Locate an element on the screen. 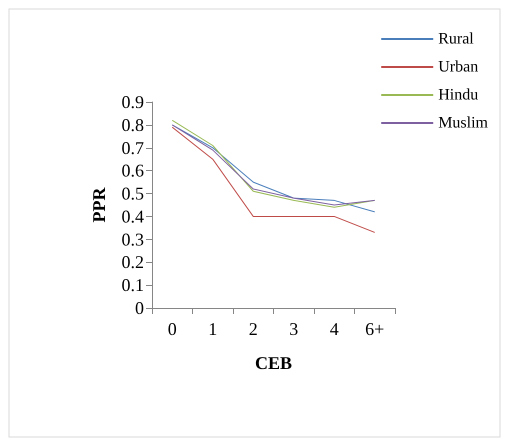 This screenshot has height=446, width=509. y-tick-label: 0.2 is located at coordinates (133, 262).